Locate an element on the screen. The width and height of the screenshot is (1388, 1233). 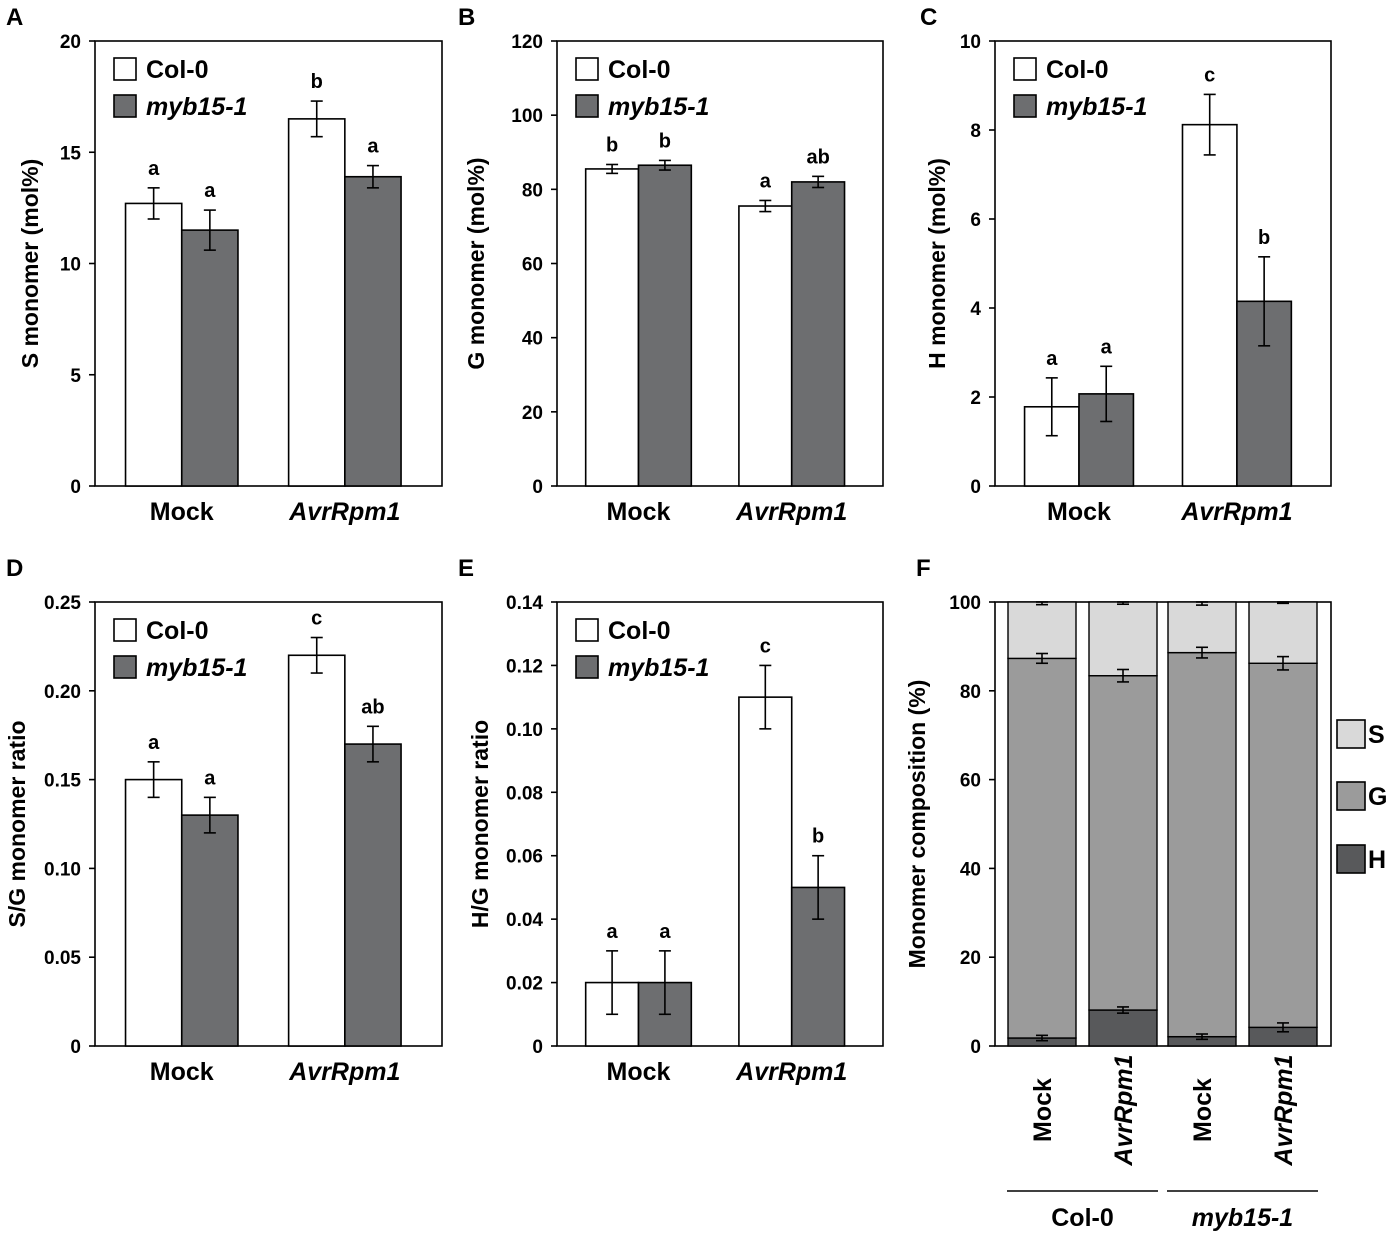
y-tick-label: 0.15 is located at coordinates (62, 781).